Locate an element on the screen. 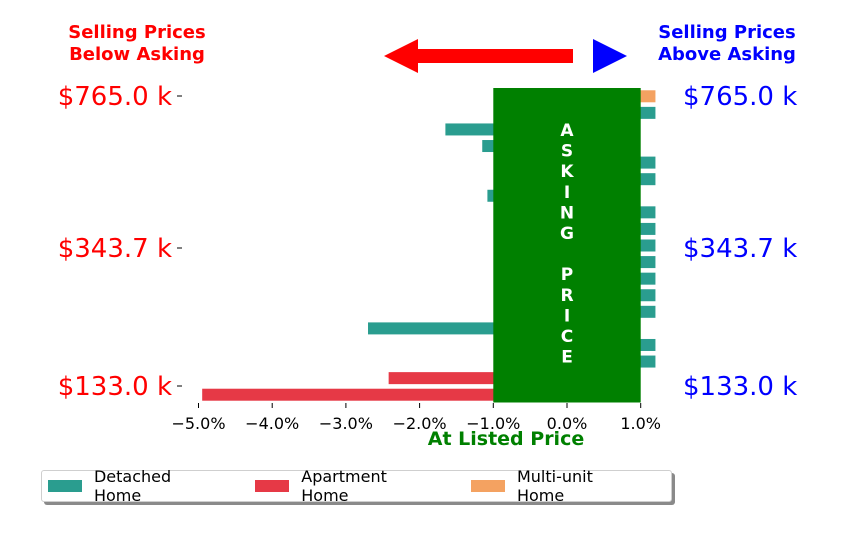 Image resolution: width=844 pixels, height=541 pixels. y-tick-label-left-1: $343.7 k is located at coordinates (115, 249).